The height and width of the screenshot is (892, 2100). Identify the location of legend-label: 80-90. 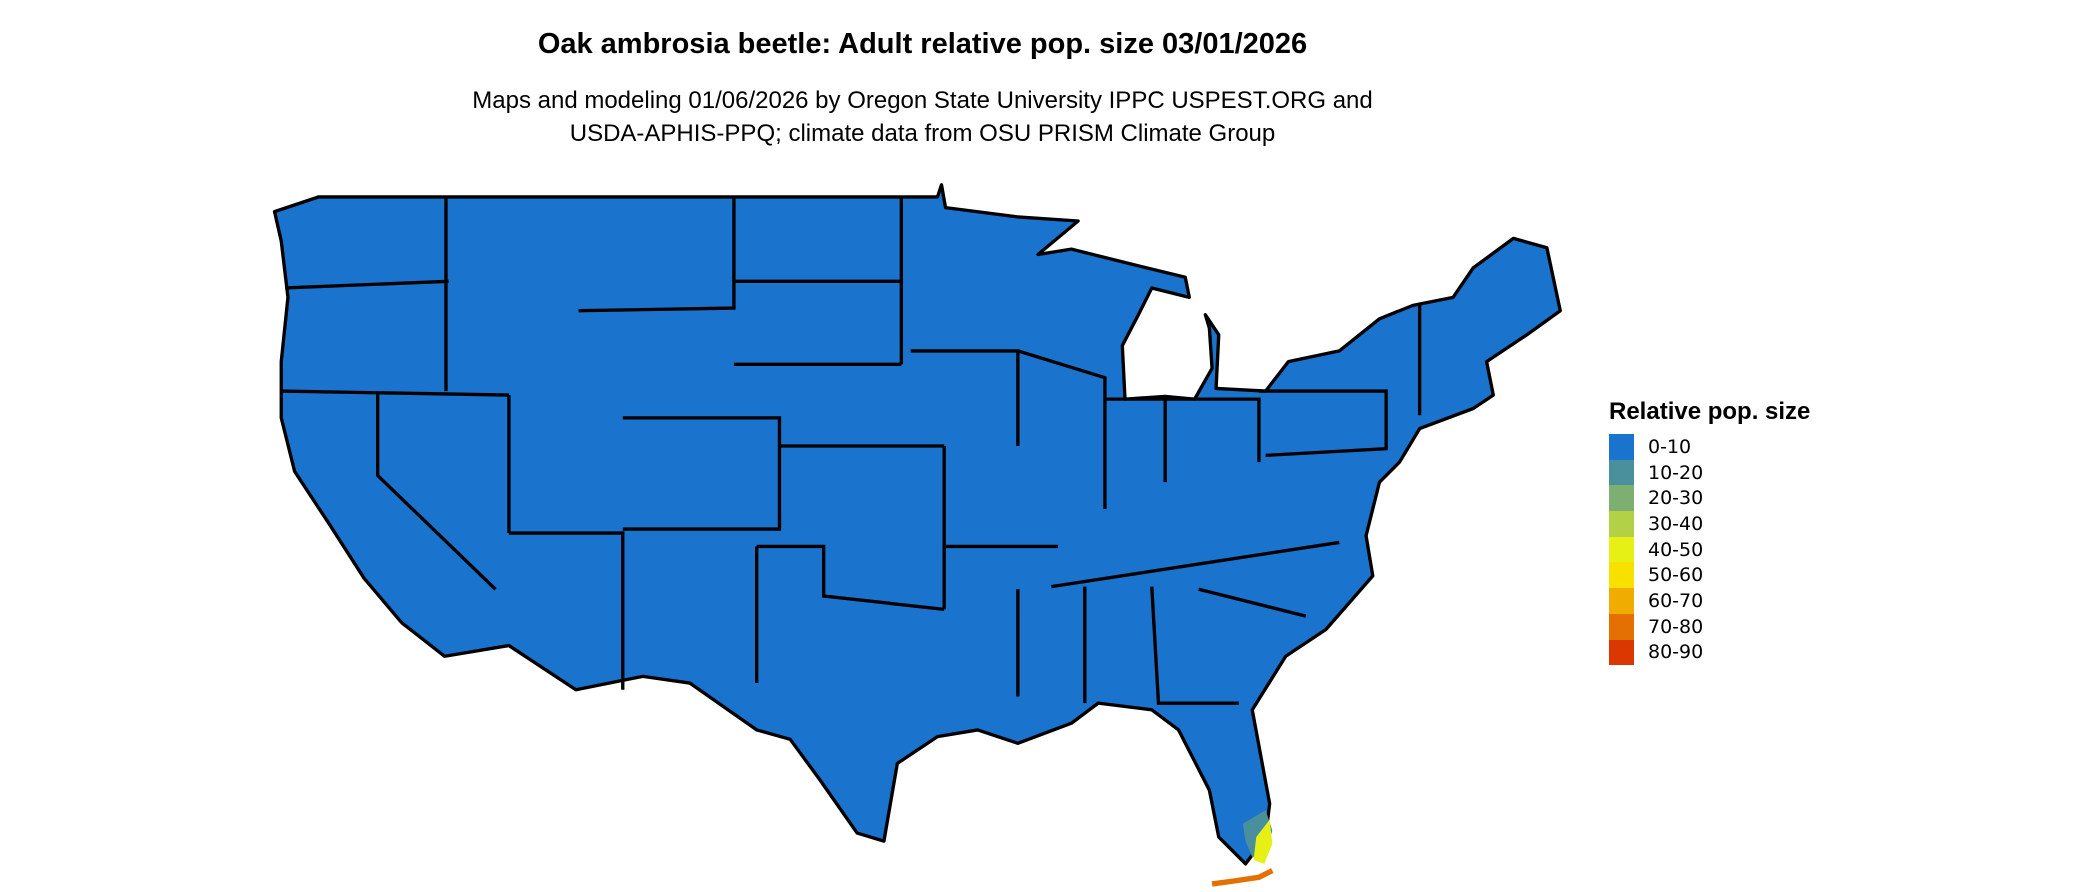
(1676, 652).